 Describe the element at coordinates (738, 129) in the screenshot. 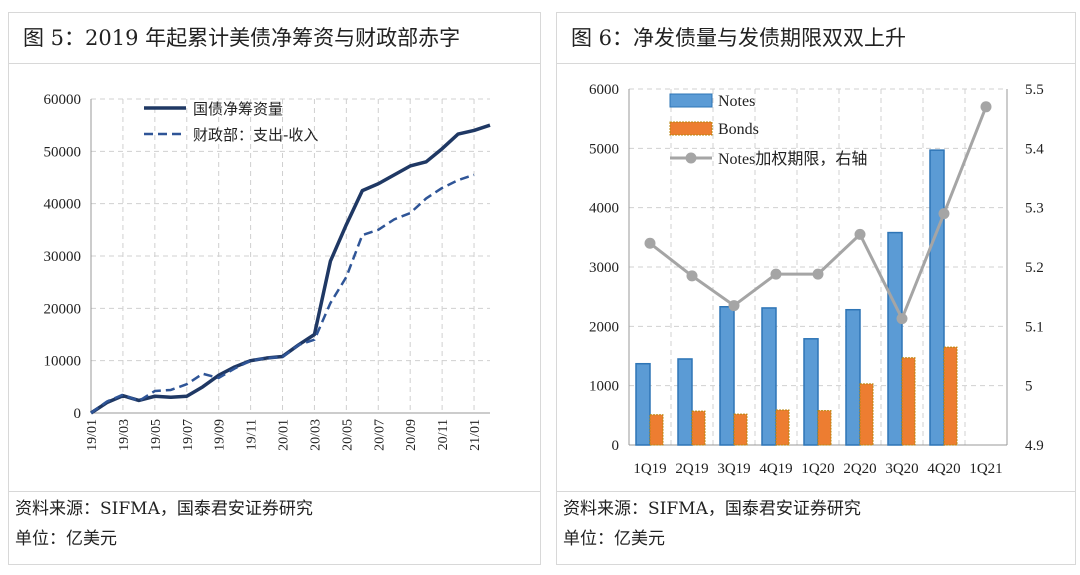

I see `legend-label: Bonds` at that location.